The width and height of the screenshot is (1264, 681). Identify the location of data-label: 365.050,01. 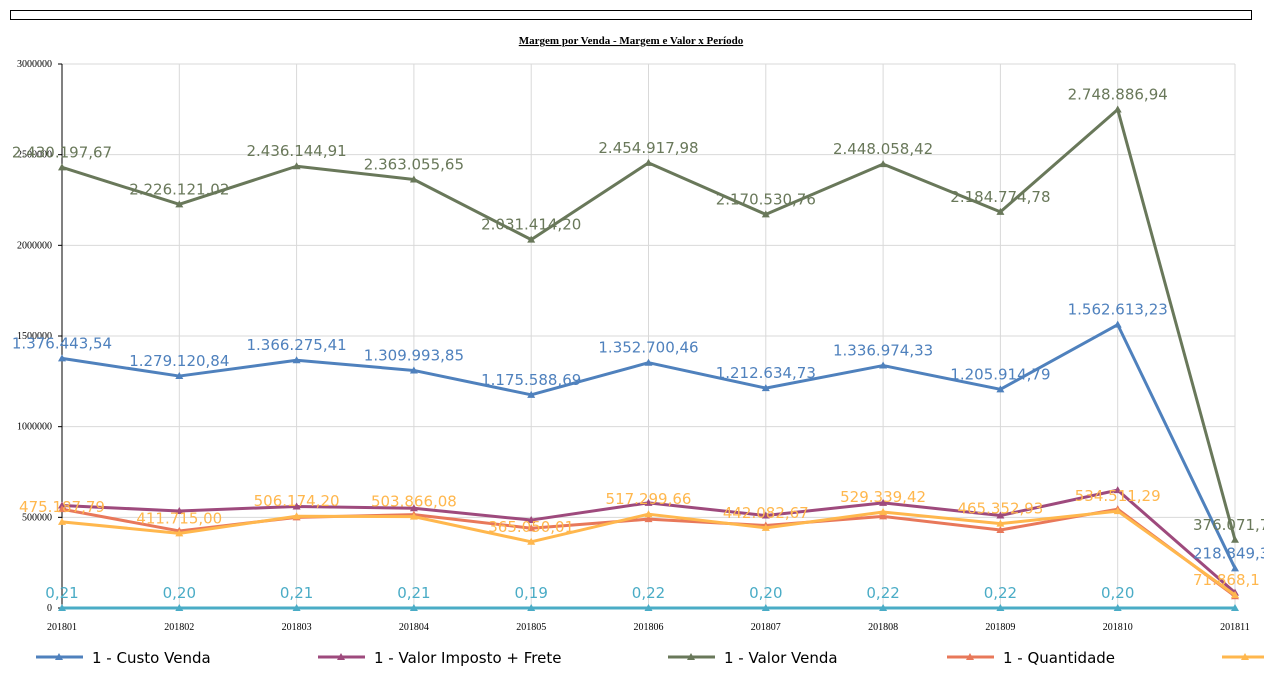
(531, 527).